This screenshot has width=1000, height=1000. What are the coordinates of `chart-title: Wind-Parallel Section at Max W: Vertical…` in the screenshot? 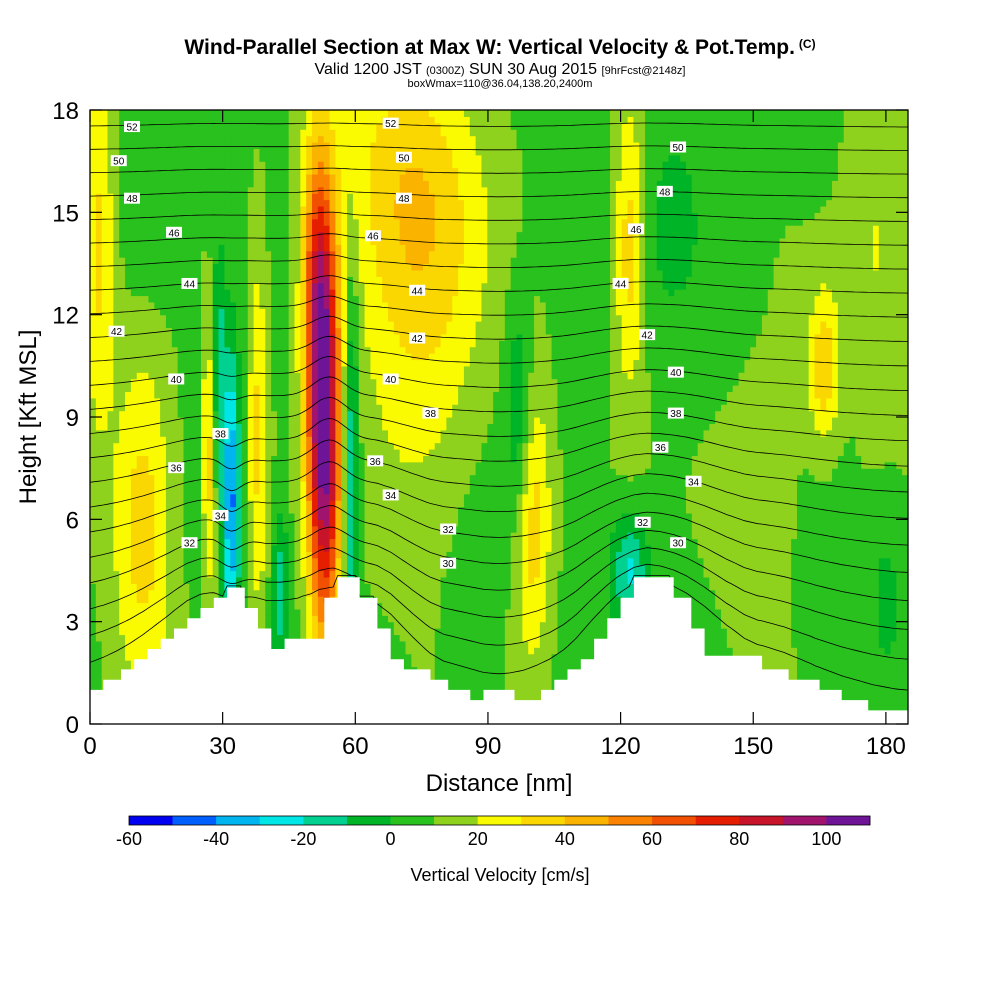 It's located at (500, 47).